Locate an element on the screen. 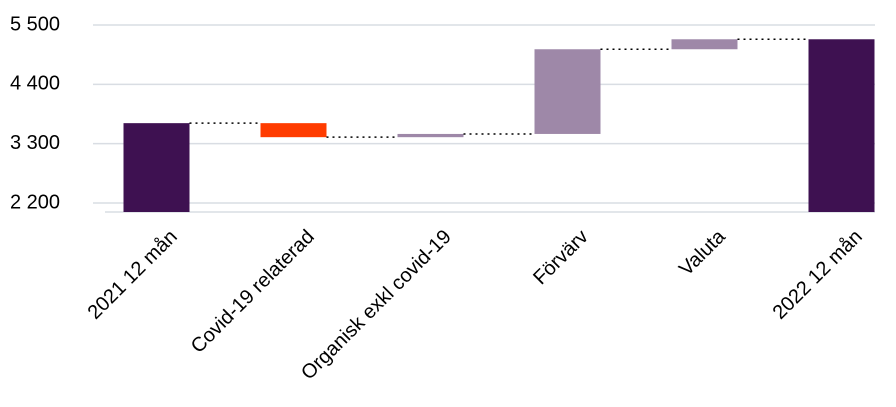 The image size is (896, 407). y-tick-label: 4 400 is located at coordinates (35, 84).